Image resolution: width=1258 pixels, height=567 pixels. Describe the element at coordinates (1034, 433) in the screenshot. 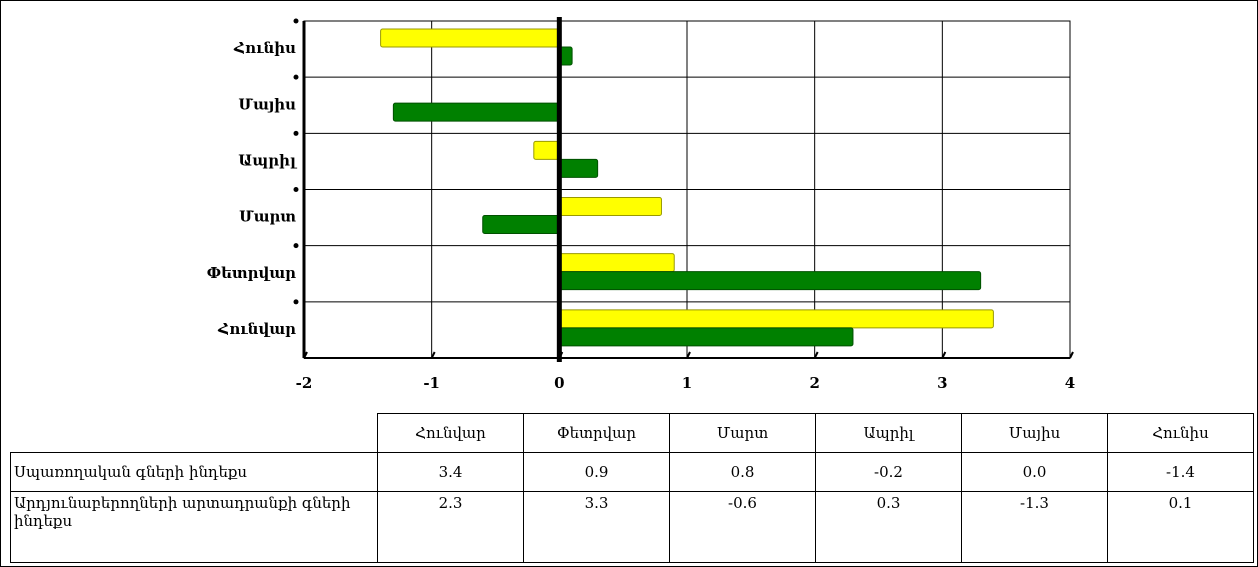

I see `table-cell: Մայիս` at that location.